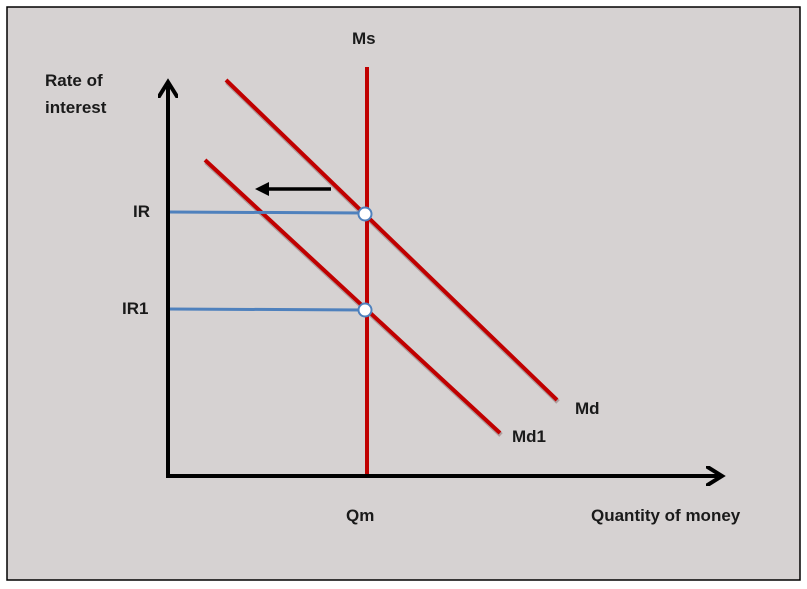  What do you see at coordinates (266, 212) in the screenshot?
I see `ir-line` at bounding box center [266, 212].